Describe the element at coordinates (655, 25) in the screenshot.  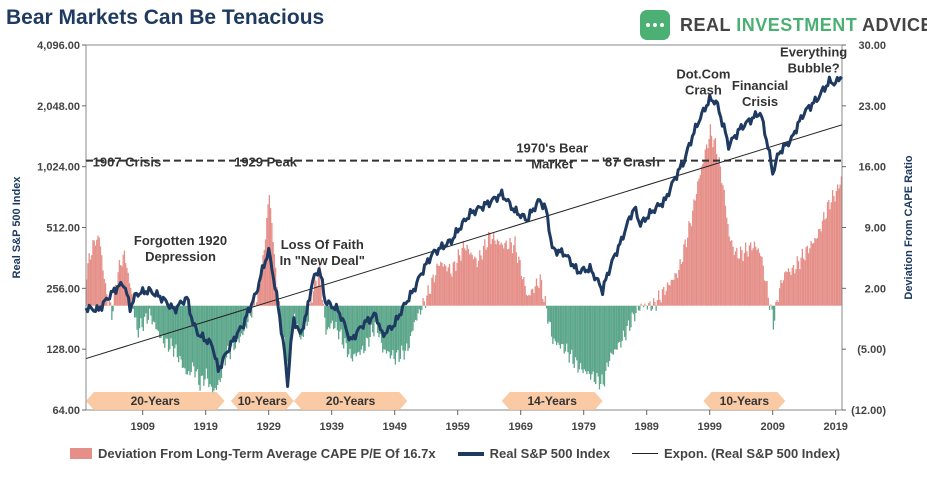
I see `chat-bubble-icon` at that location.